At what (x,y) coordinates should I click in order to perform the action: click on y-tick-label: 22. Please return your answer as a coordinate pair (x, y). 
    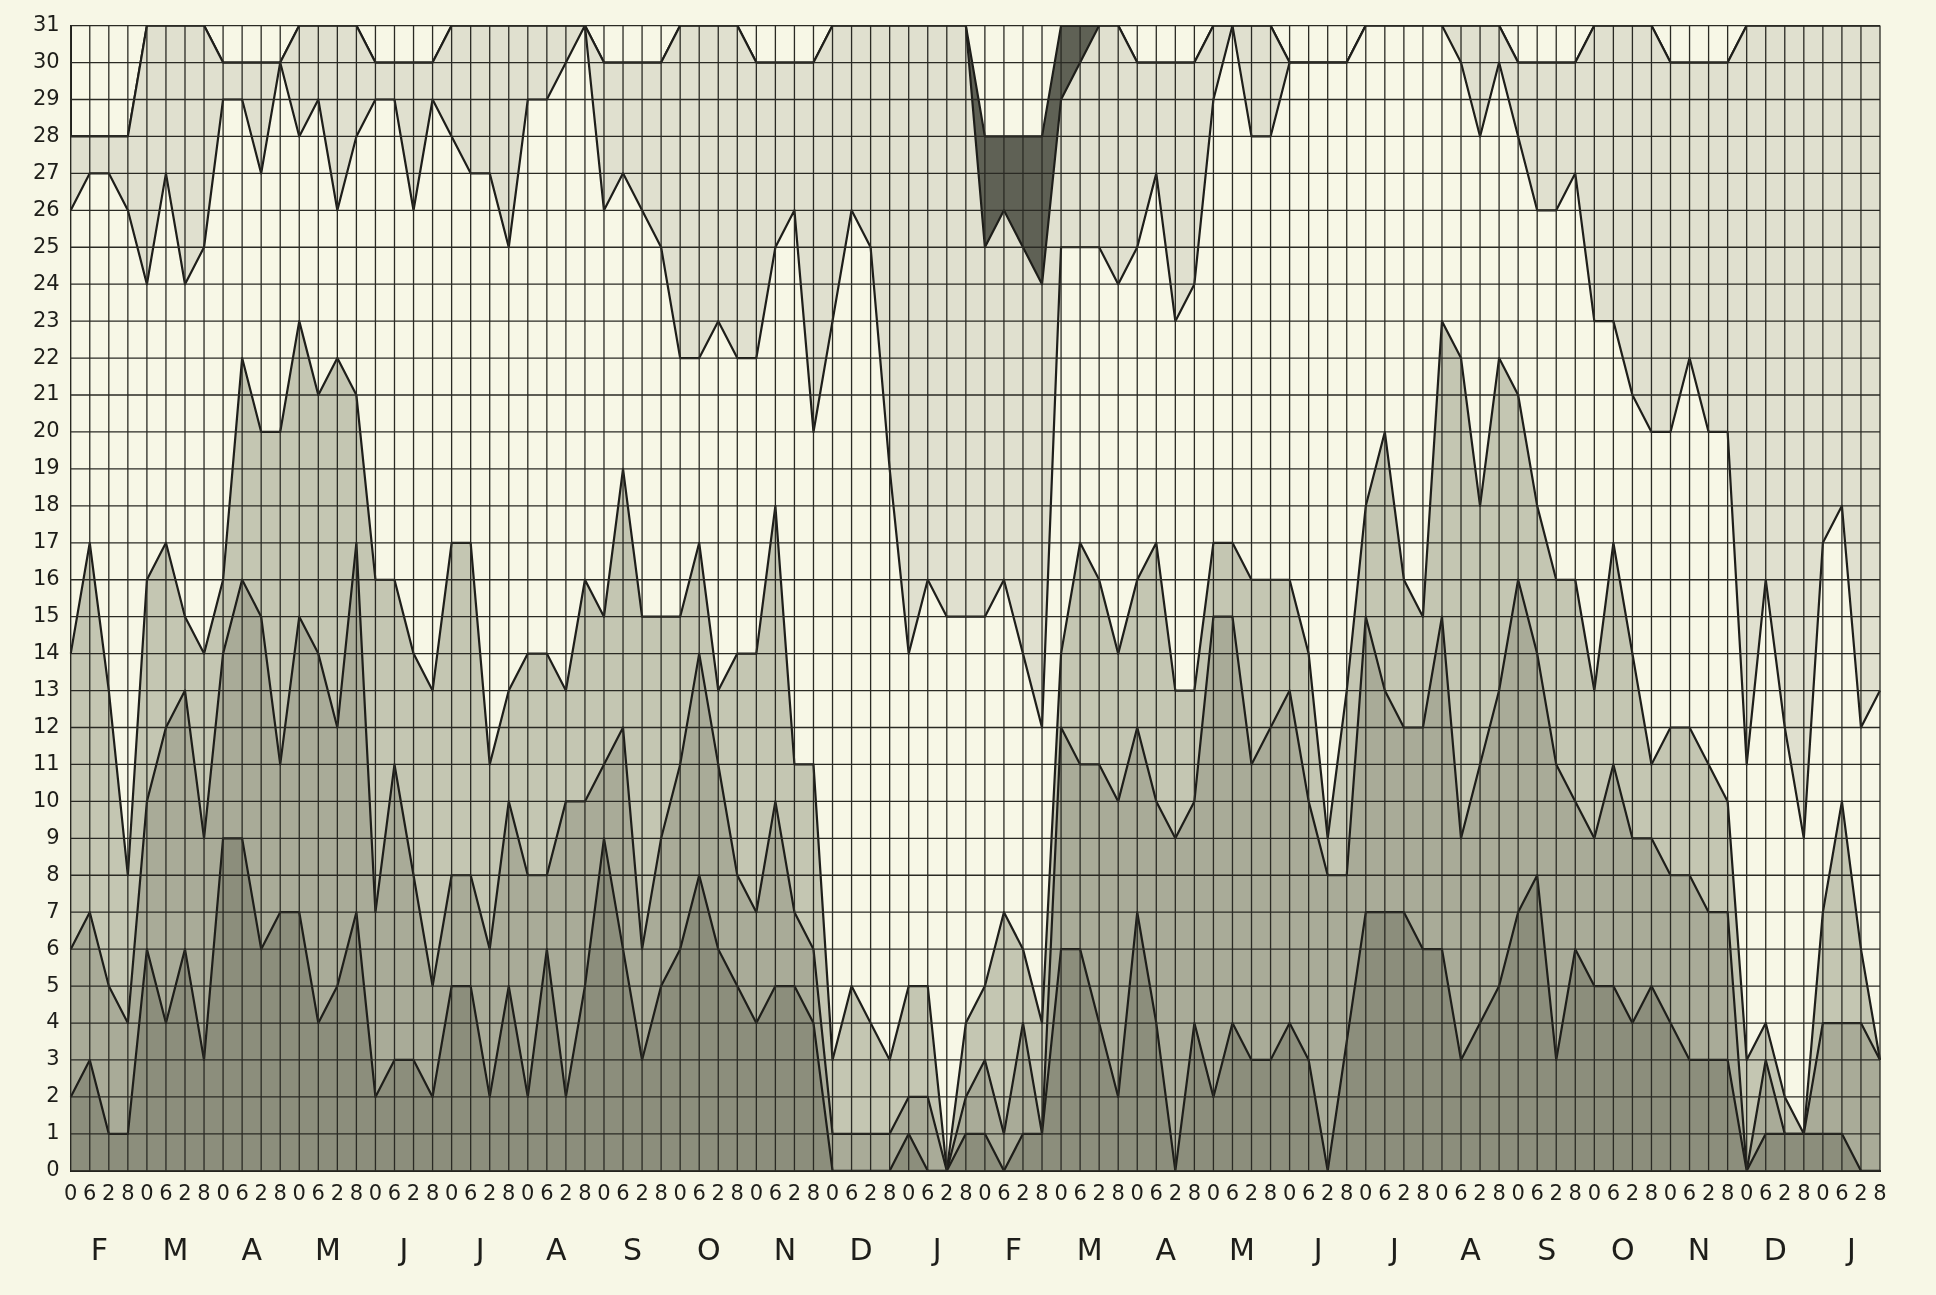
    Looking at the image, I should click on (46, 356).